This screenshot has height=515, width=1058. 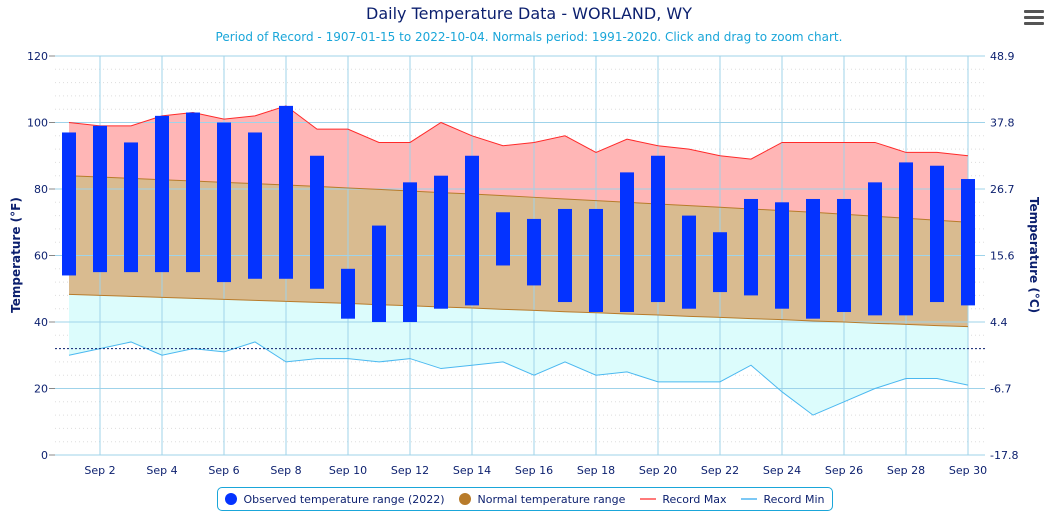 I want to click on legend-label: Record Max, so click(x=694, y=499).